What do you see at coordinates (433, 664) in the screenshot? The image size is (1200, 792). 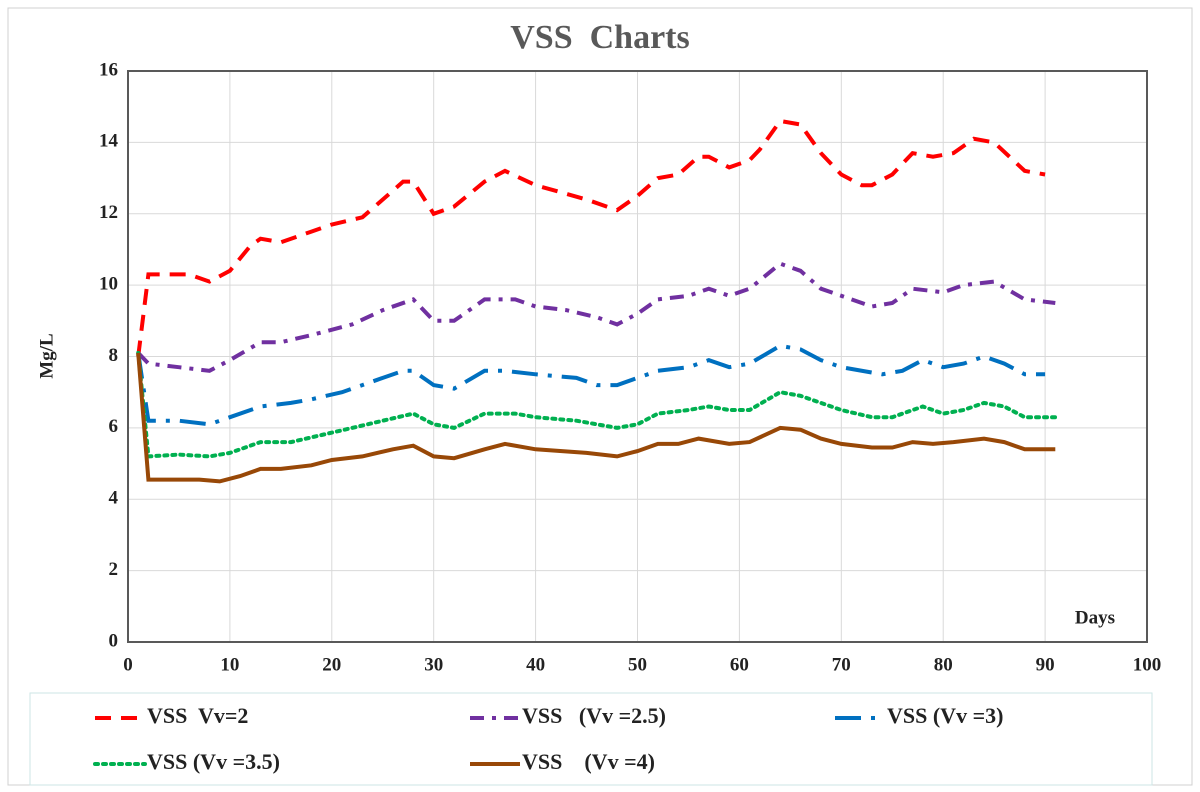 I see `x-tick-label: 30` at bounding box center [433, 664].